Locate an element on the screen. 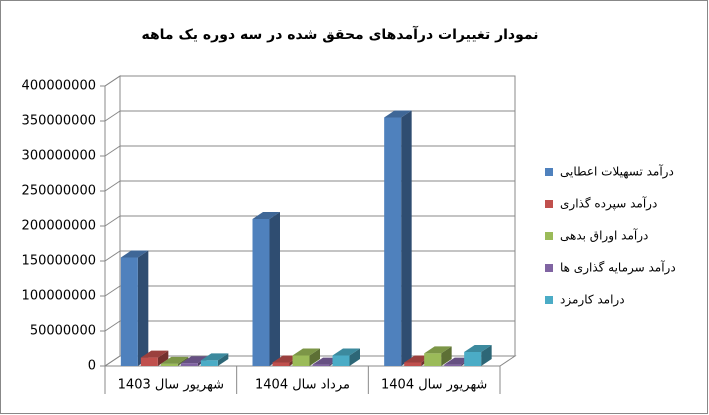  y-tick-label: 200000000 is located at coordinates (59, 226).